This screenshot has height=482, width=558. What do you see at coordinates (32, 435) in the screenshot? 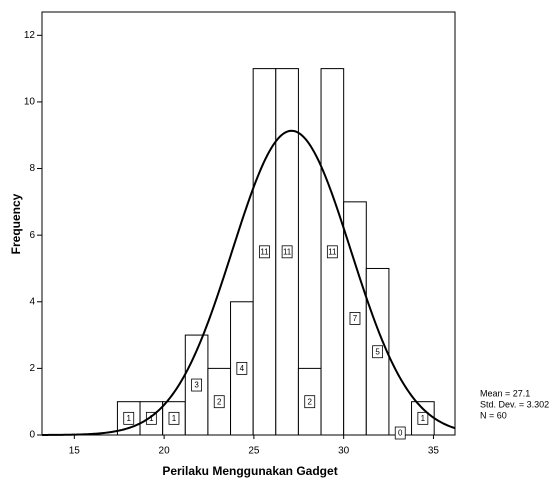
I see `y-tick-label: 0` at bounding box center [32, 435].